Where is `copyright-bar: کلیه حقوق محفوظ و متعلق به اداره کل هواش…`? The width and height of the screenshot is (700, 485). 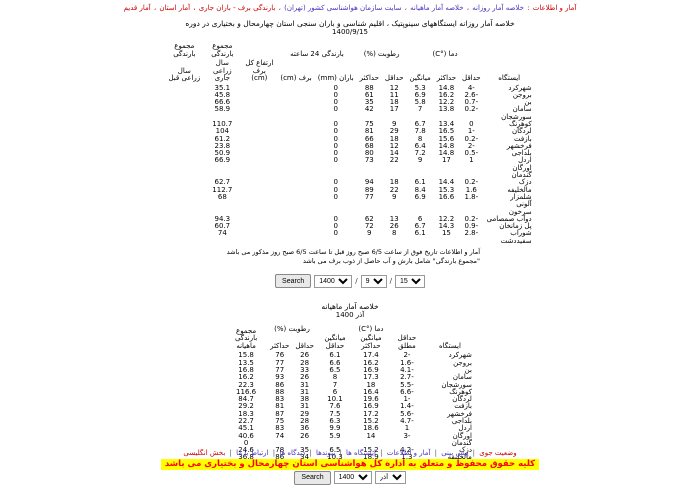
copyright-bar: کلیه حقوق محفوظ و متعلق به اداره کل هواش… is located at coordinates (350, 460).